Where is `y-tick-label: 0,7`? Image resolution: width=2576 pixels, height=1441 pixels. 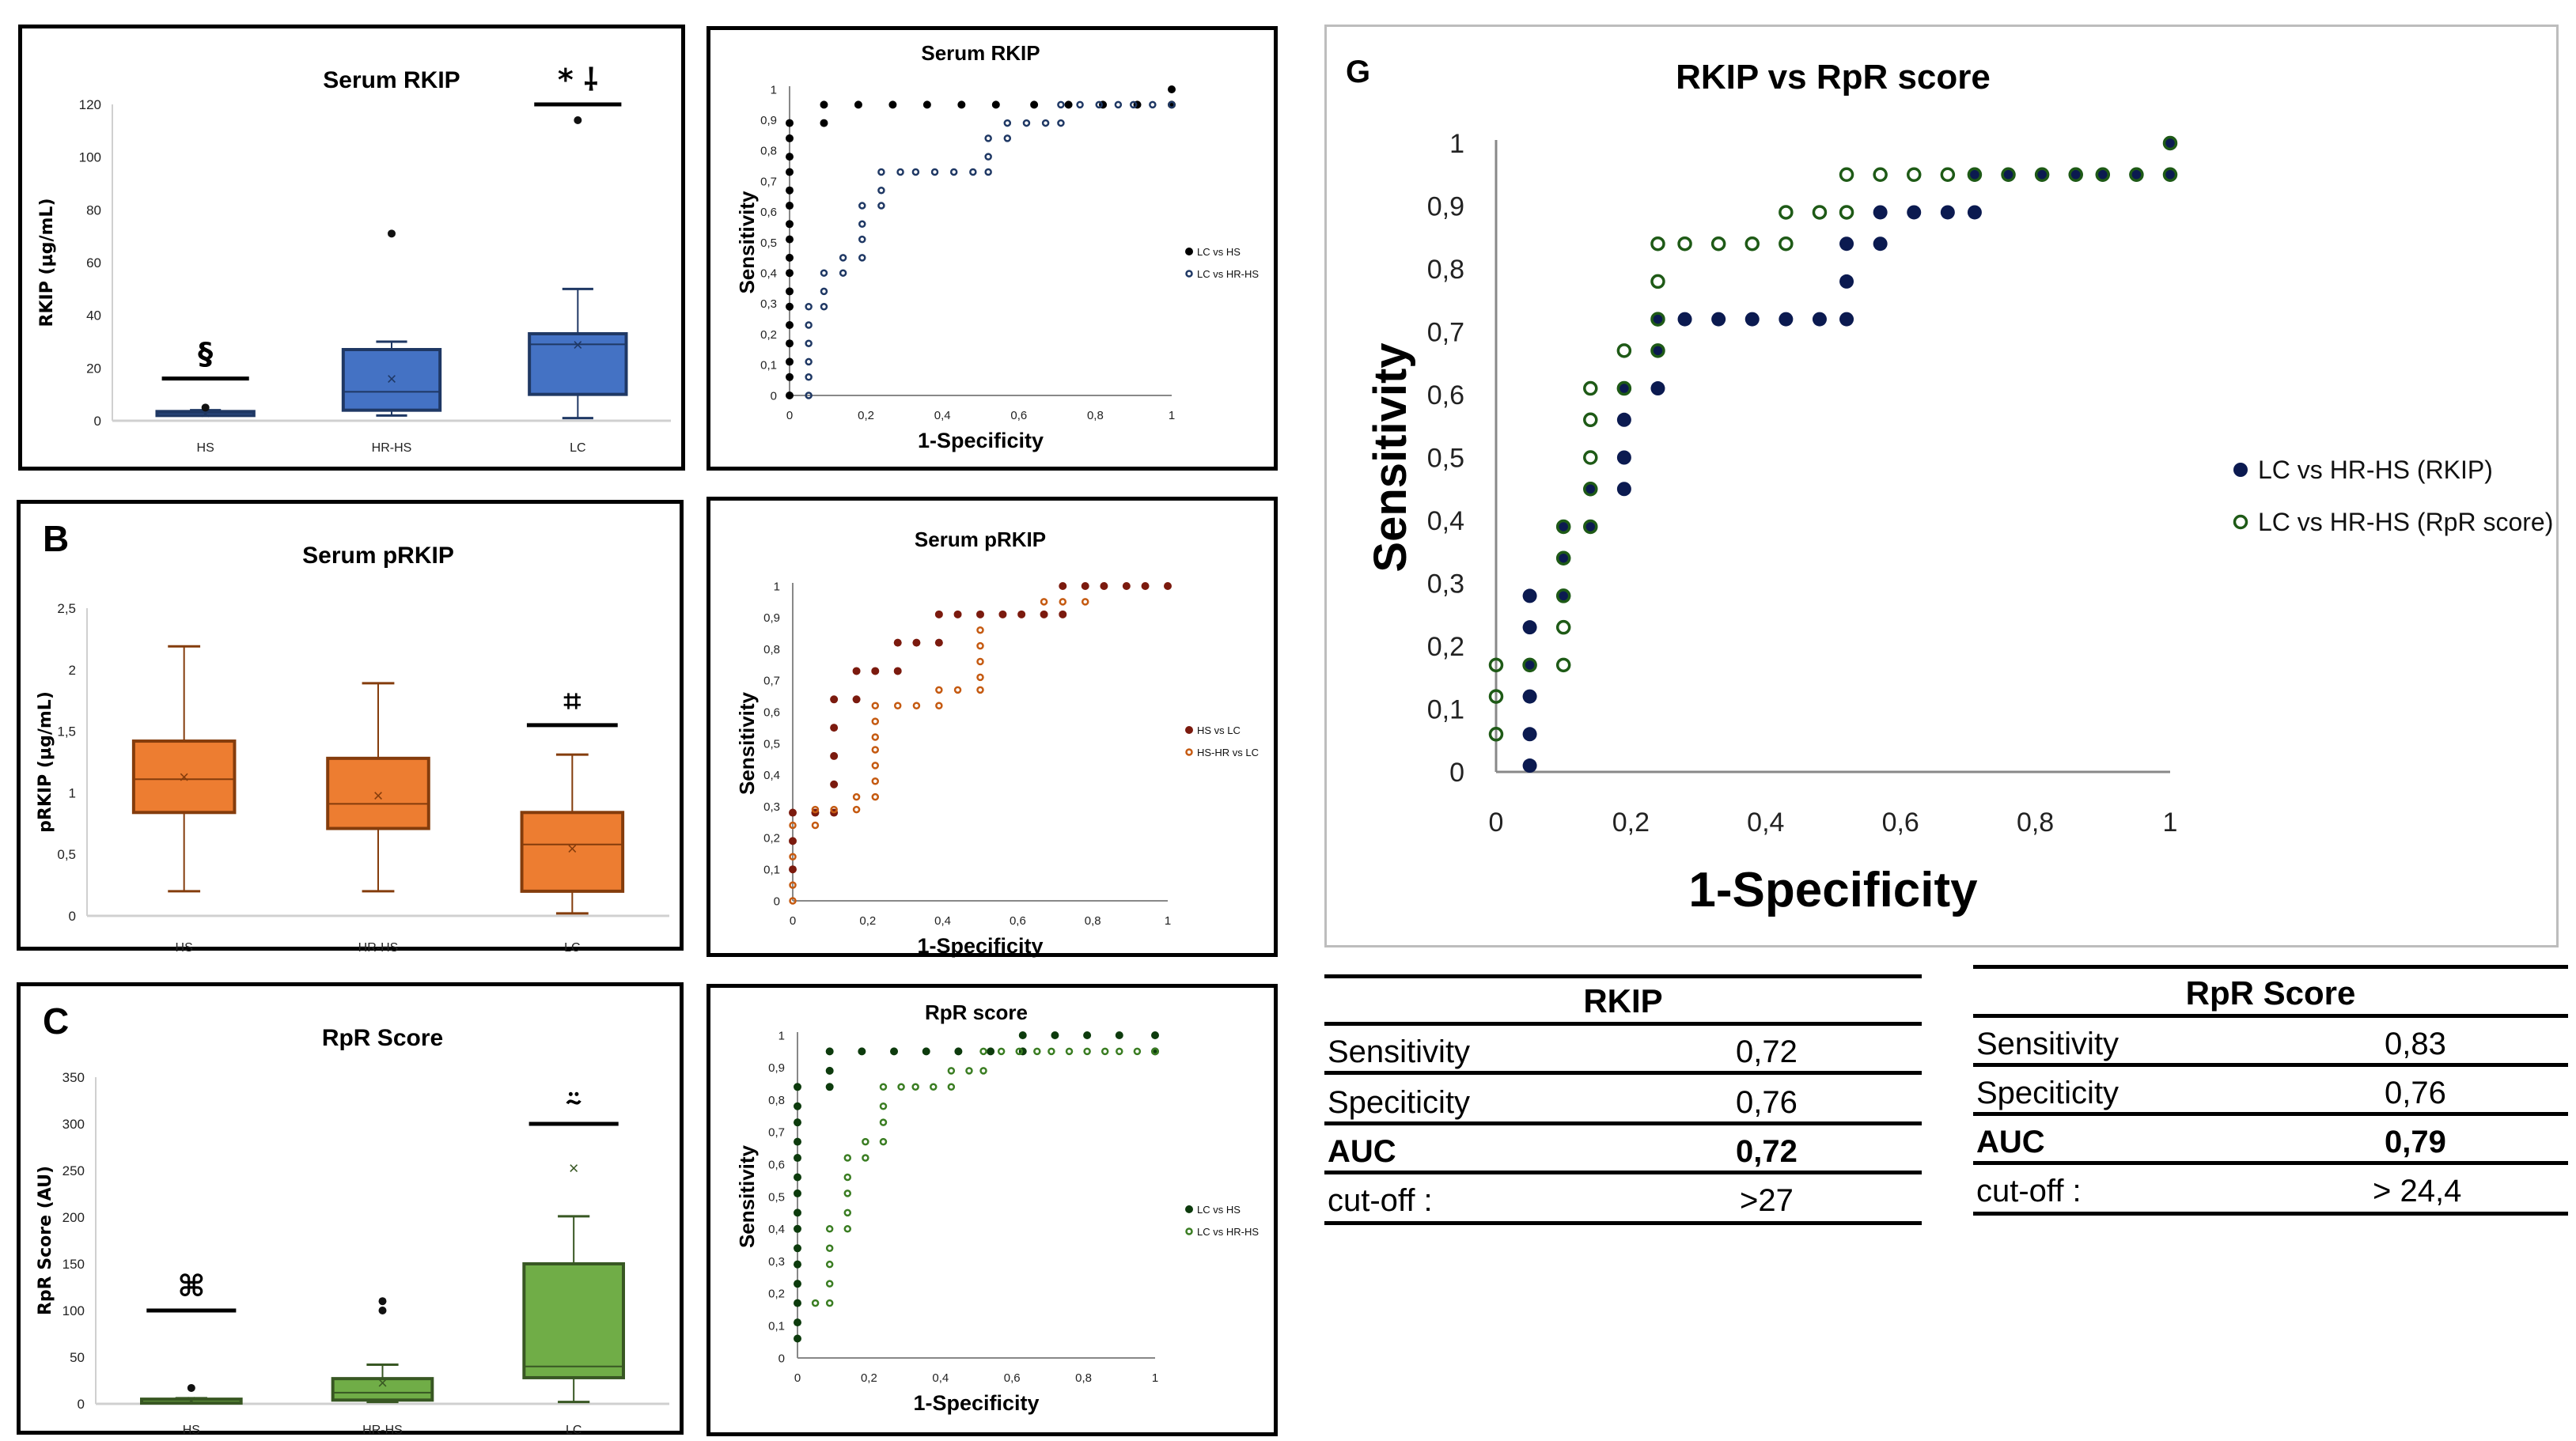 y-tick-label: 0,7 is located at coordinates (768, 182).